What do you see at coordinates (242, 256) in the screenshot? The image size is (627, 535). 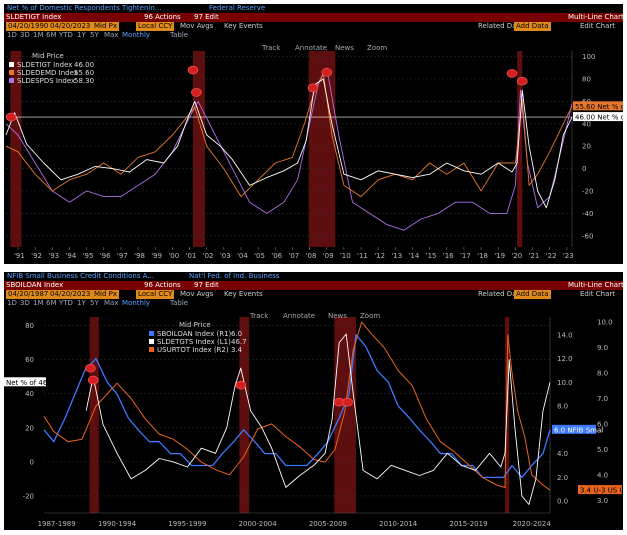 I see `x-tick-label: '04` at bounding box center [242, 256].